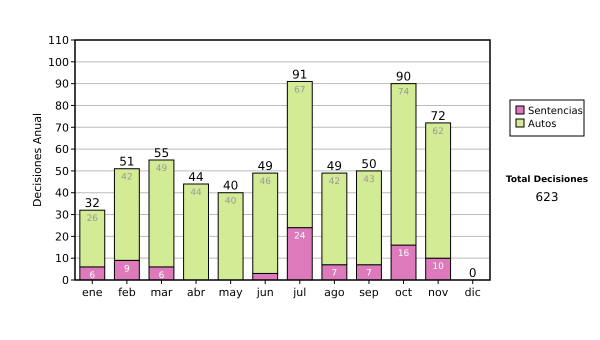  Describe the element at coordinates (62, 237) in the screenshot. I see `y-tick-label: 20` at that location.